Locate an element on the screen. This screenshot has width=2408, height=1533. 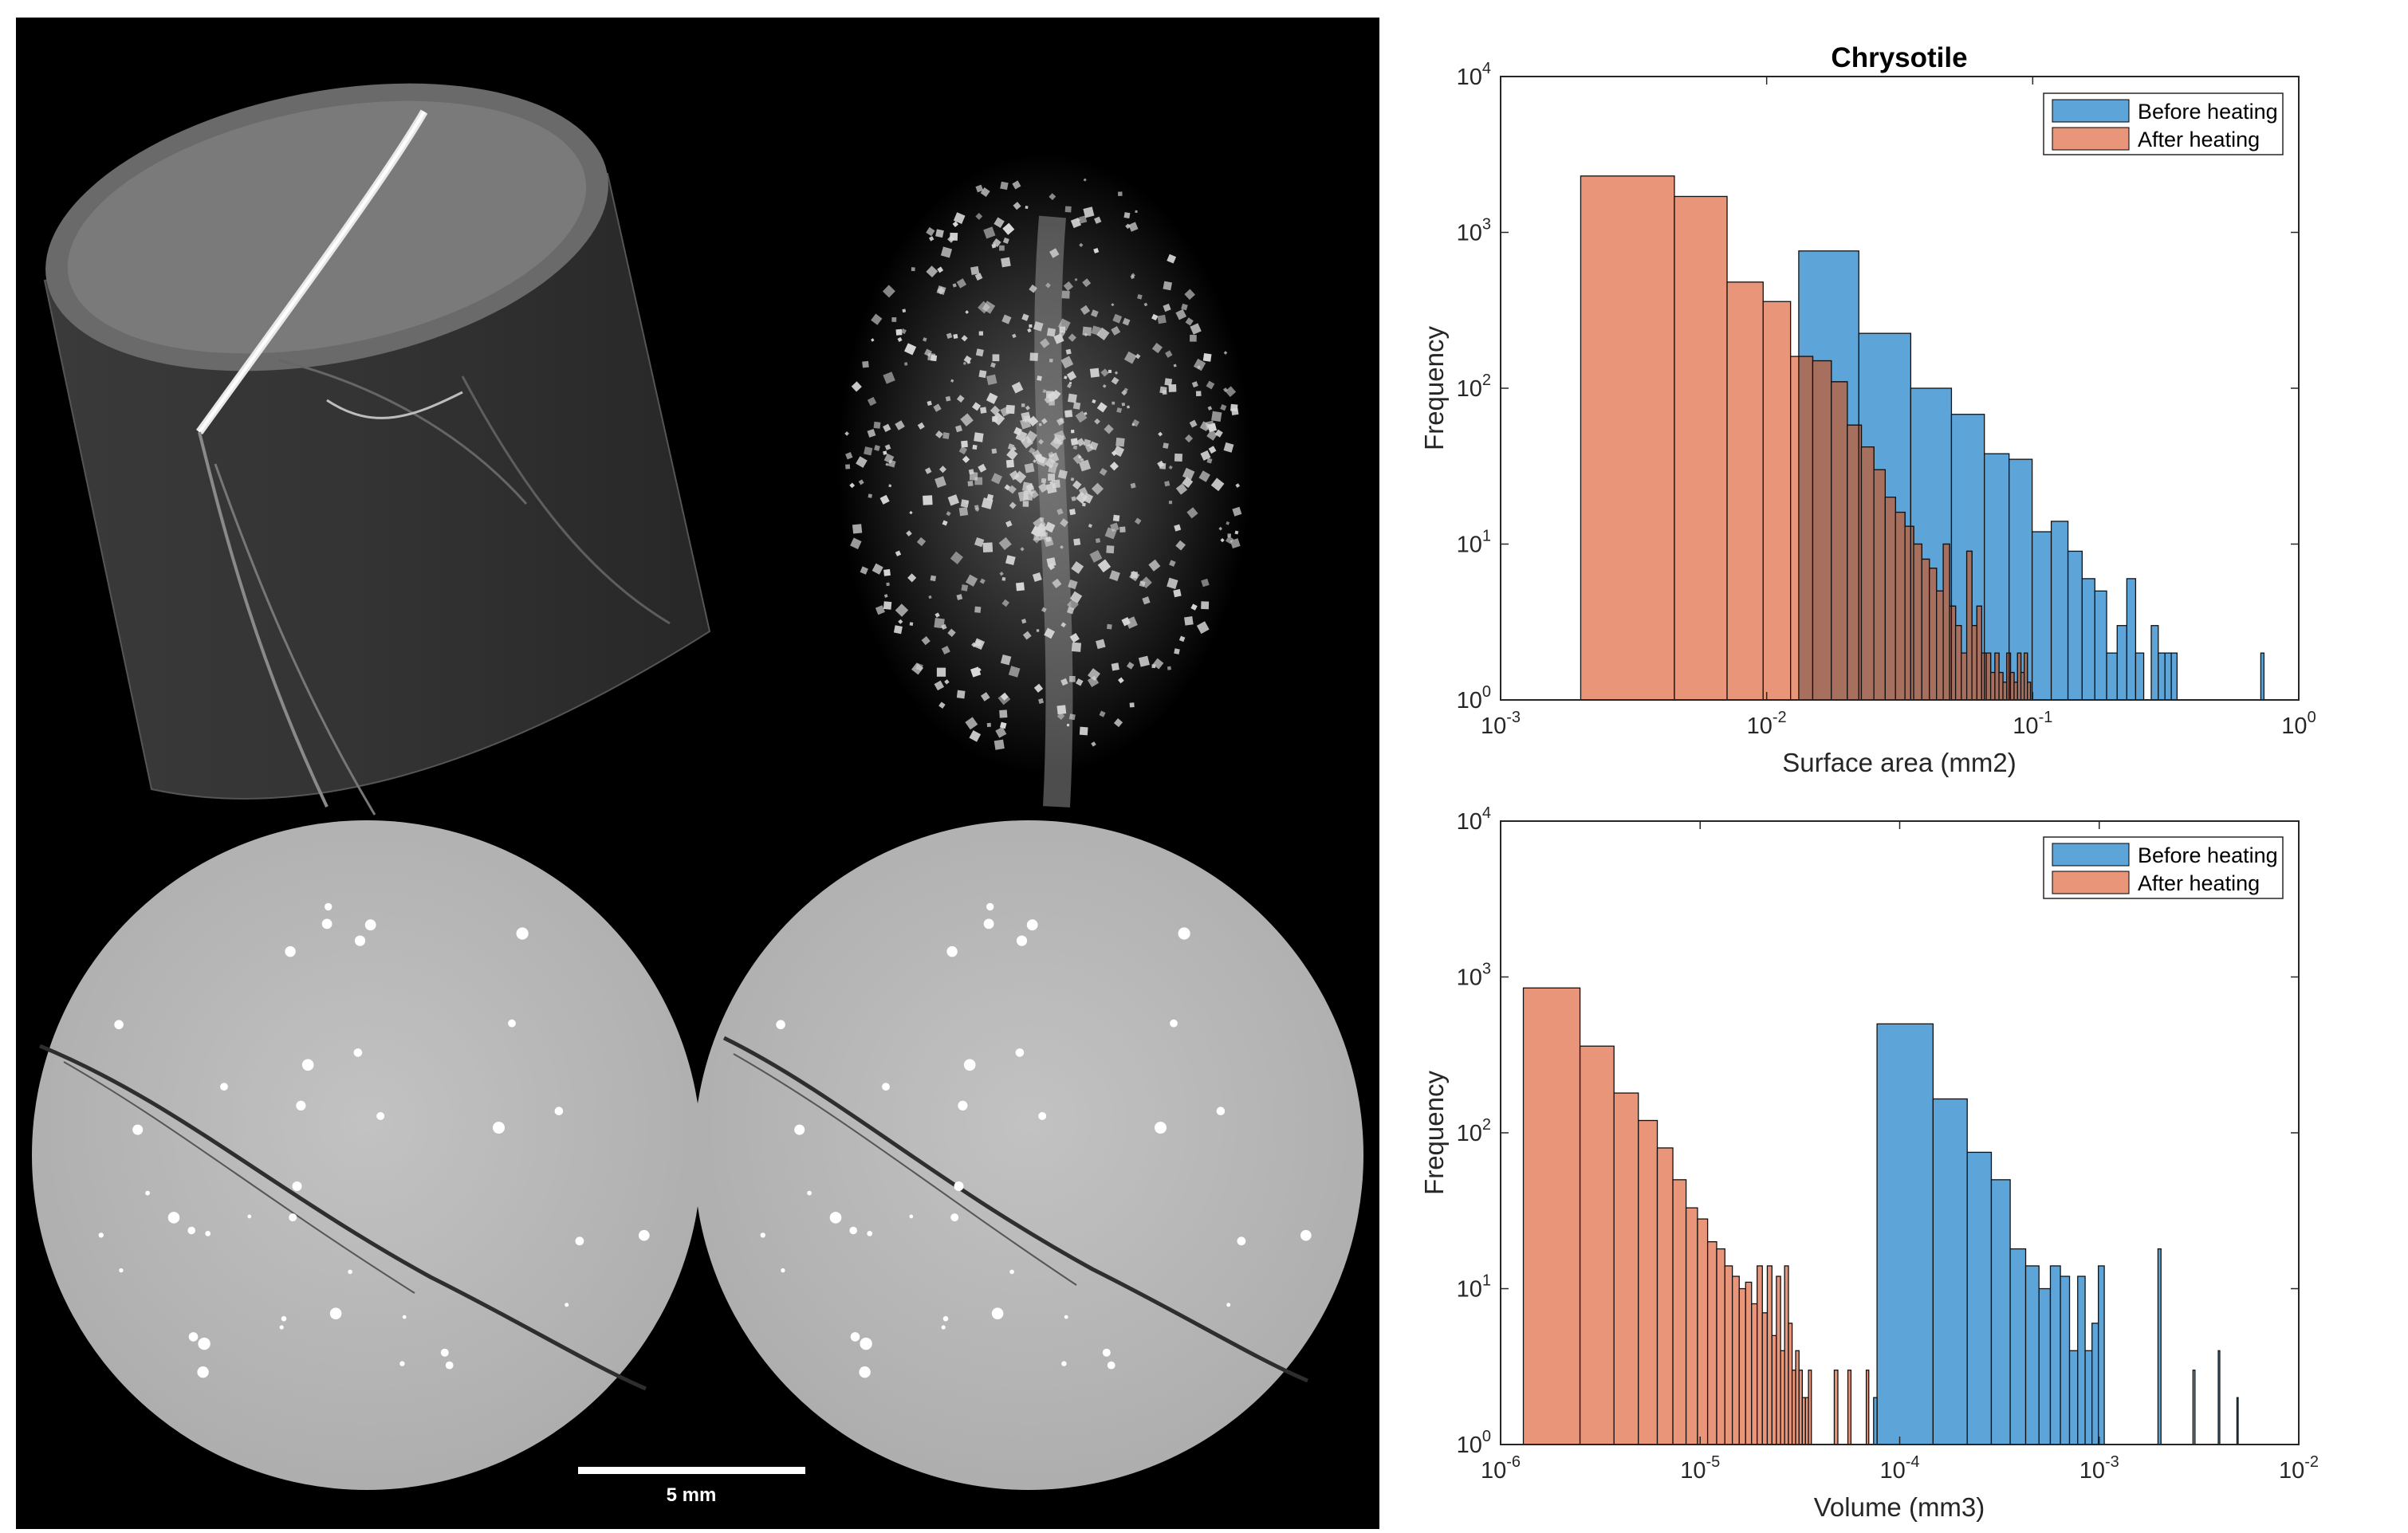
chart1-legend: Before heating After heating is located at coordinates (2163, 123).